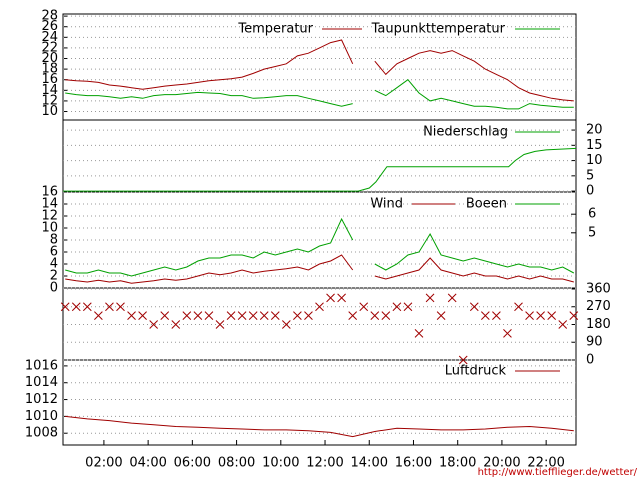  Describe the element at coordinates (103, 463) in the screenshot. I see `x-tick-label: 02:00` at that location.